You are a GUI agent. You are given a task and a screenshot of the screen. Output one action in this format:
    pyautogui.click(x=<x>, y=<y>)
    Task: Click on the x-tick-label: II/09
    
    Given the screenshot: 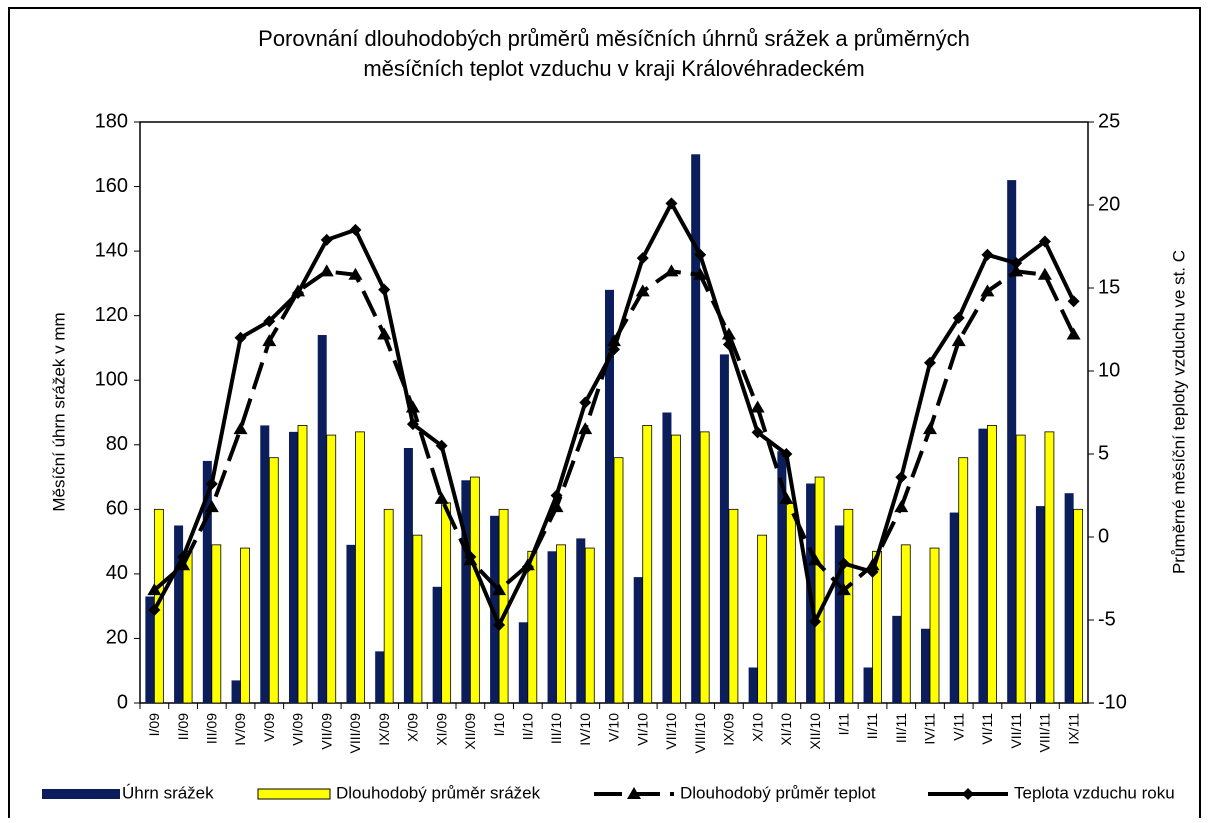 What is the action you would take?
    pyautogui.click(x=183, y=726)
    